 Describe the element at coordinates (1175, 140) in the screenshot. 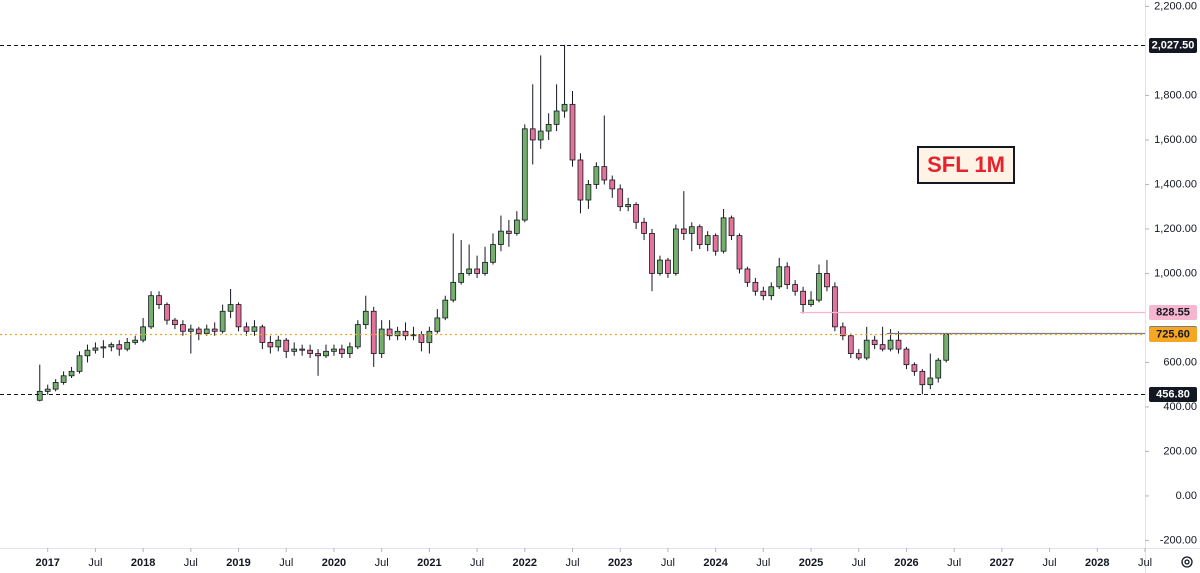

I see `y-tick-label: 1,600.00` at that location.